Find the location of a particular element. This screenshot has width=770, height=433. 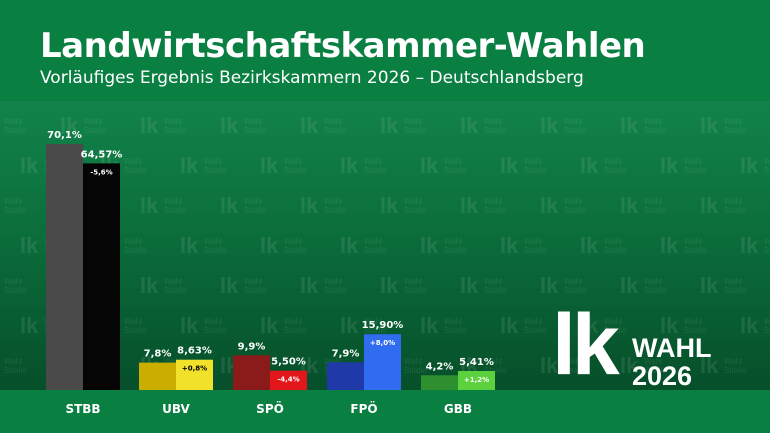

value-label-2026: 5,41% is located at coordinates (476, 362).